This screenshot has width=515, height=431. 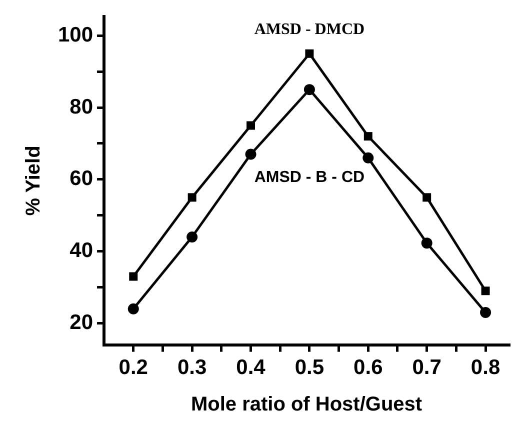 What do you see at coordinates (76, 34) in the screenshot?
I see `y-tick-label: 100` at bounding box center [76, 34].